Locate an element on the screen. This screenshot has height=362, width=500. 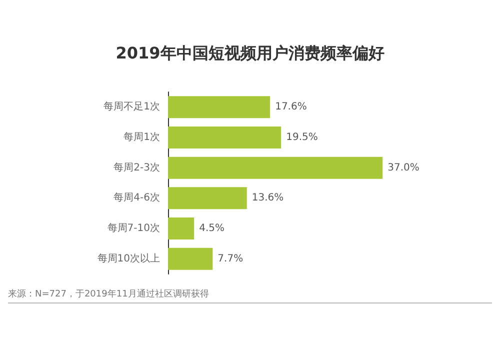
y-tick-label: 每周7-10次 is located at coordinates (133, 228).